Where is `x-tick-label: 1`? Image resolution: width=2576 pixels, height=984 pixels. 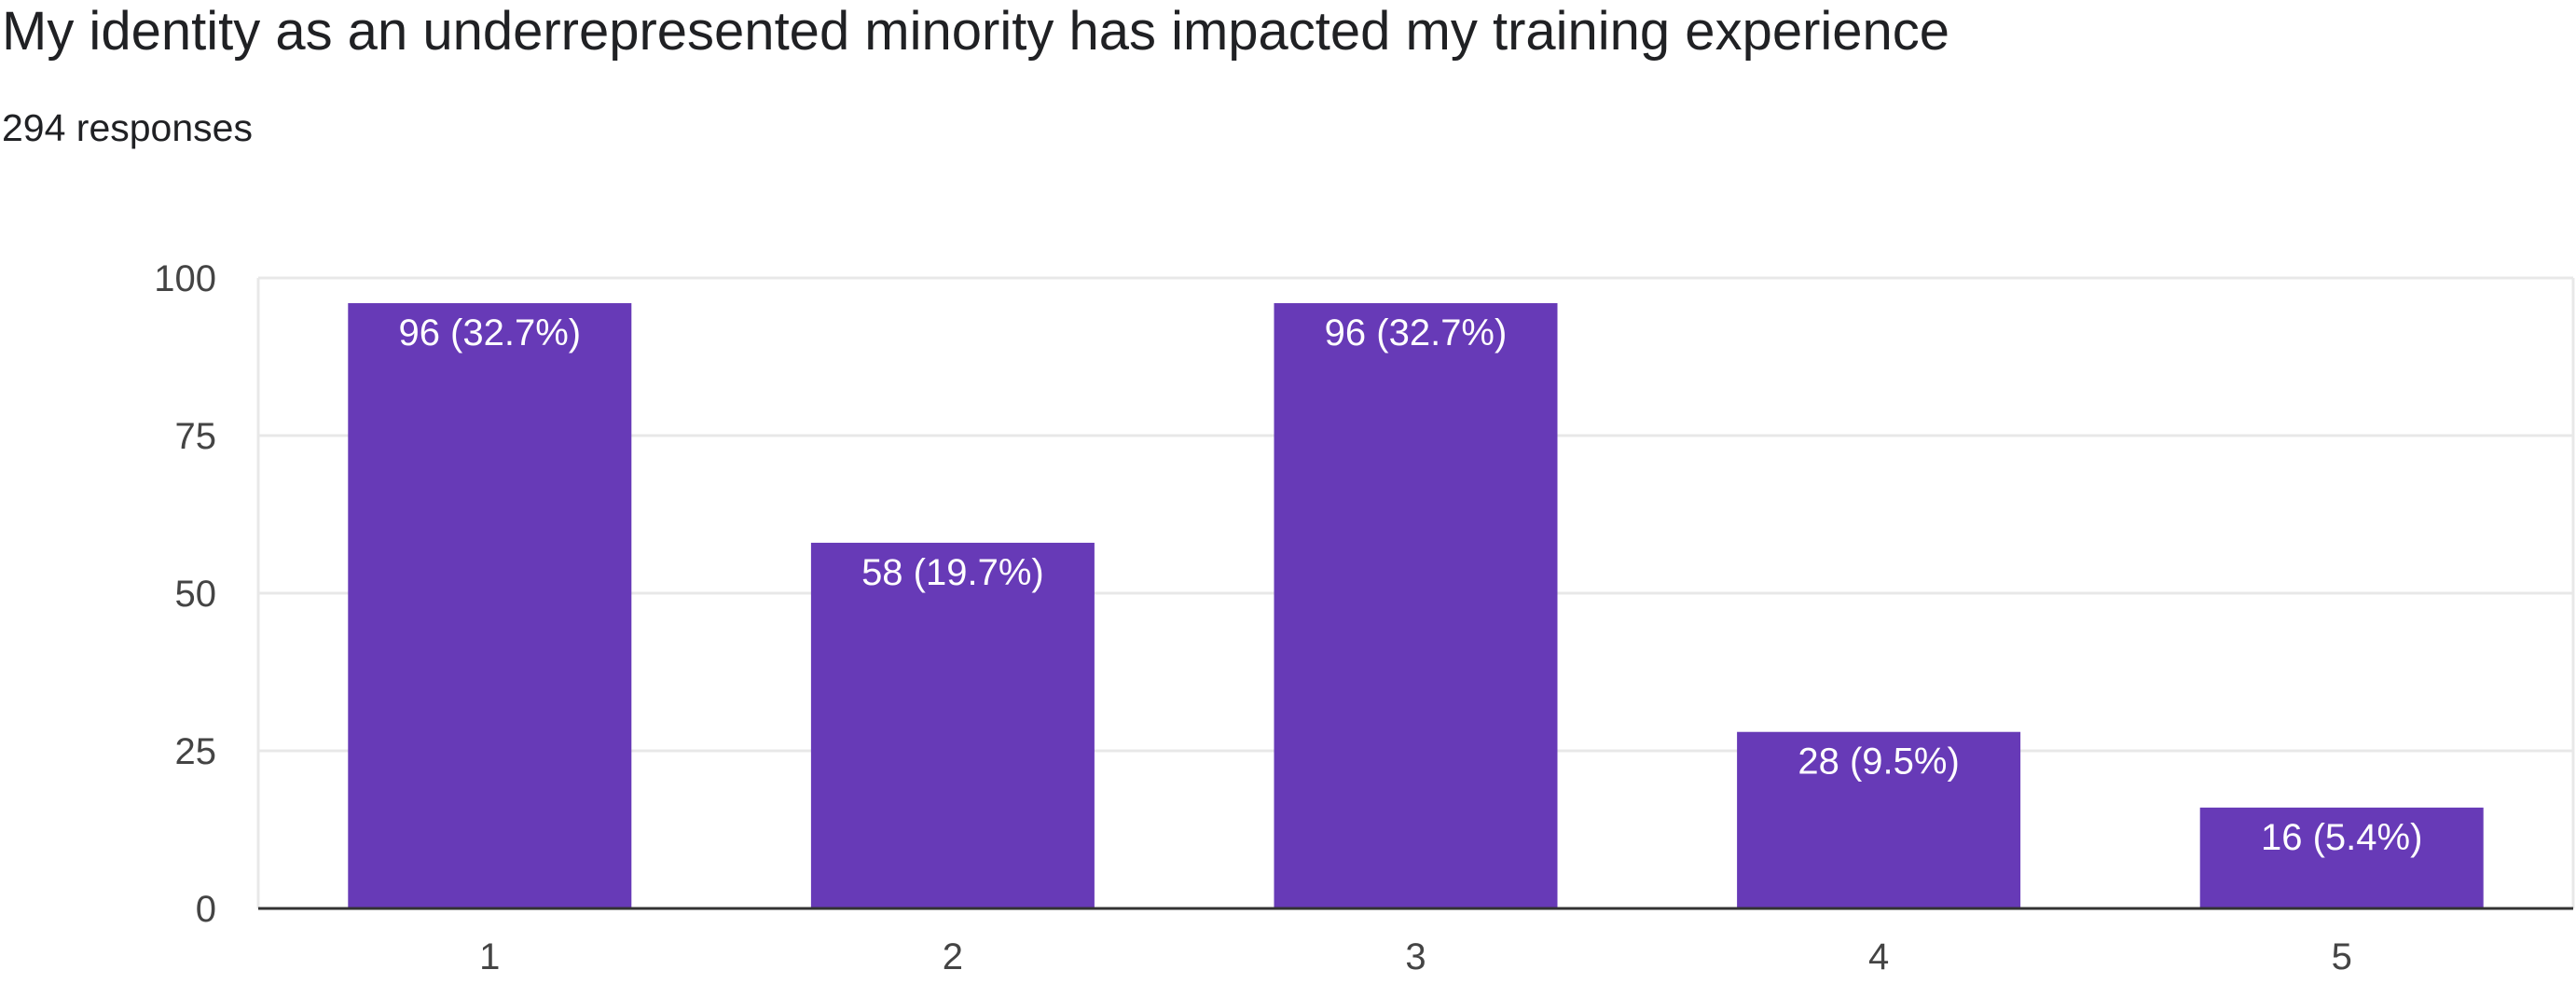 x-tick-label: 1 is located at coordinates (489, 956).